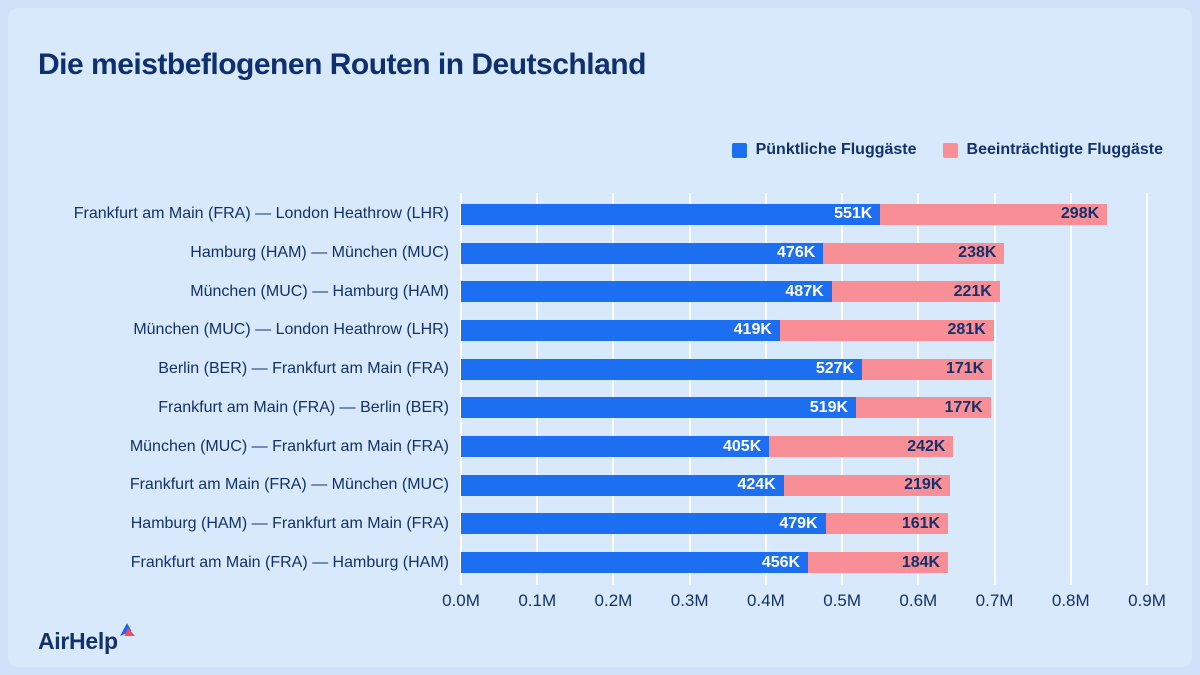 Image resolution: width=1200 pixels, height=675 pixels. I want to click on x-axis: 0.0M 0.1M 0.2M 0.3M 0.4M 0.5M 0.6M 0.7M 0.8M 0.9M, so click(804, 603).